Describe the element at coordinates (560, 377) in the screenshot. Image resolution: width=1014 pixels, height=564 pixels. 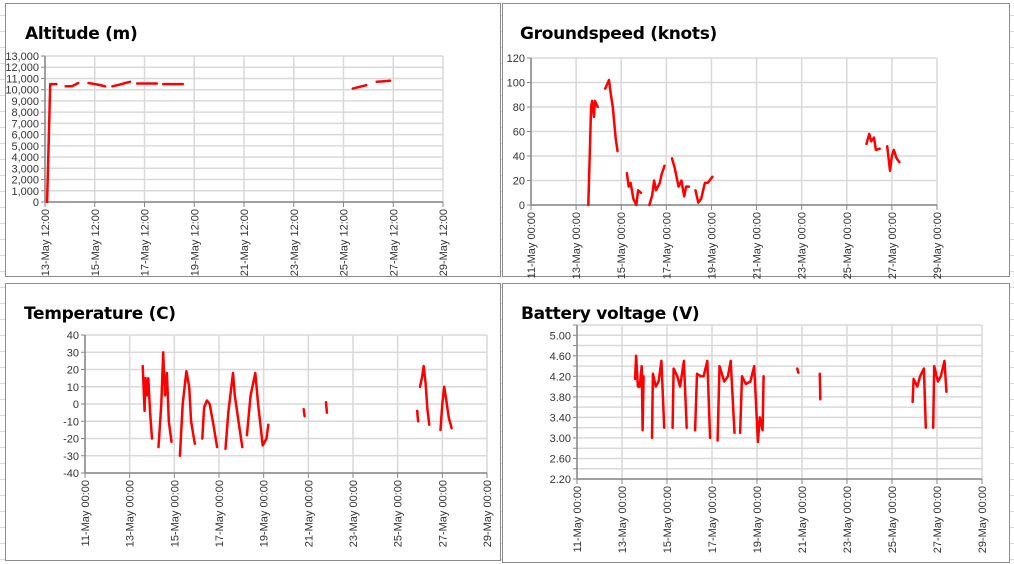
I see `y-tick-label: 4.20` at that location.